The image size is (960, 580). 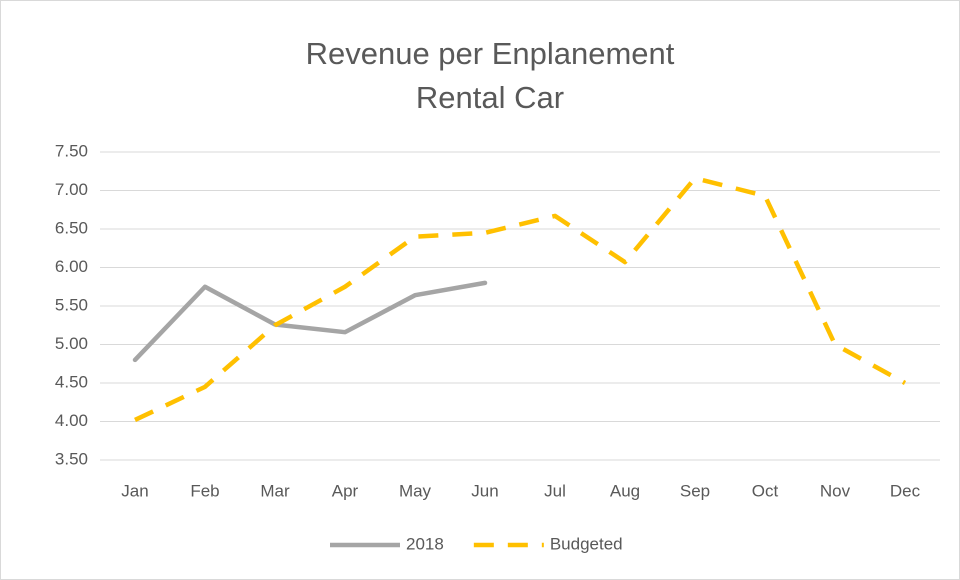 I want to click on y-tick-label: 5.50, so click(x=71, y=304).